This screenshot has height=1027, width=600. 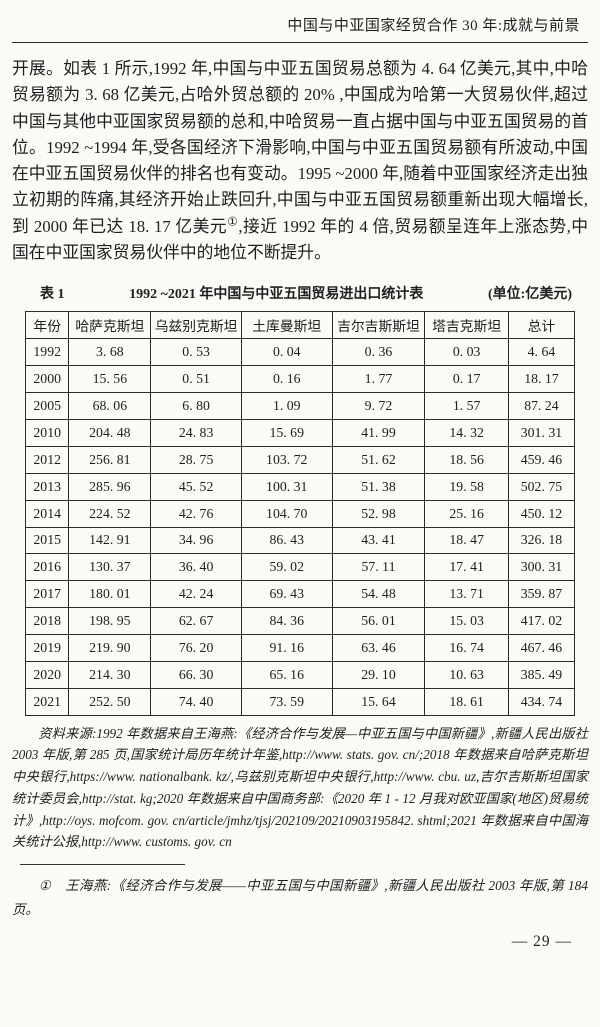 What do you see at coordinates (47, 325) in the screenshot?
I see `column-header: 年份` at bounding box center [47, 325].